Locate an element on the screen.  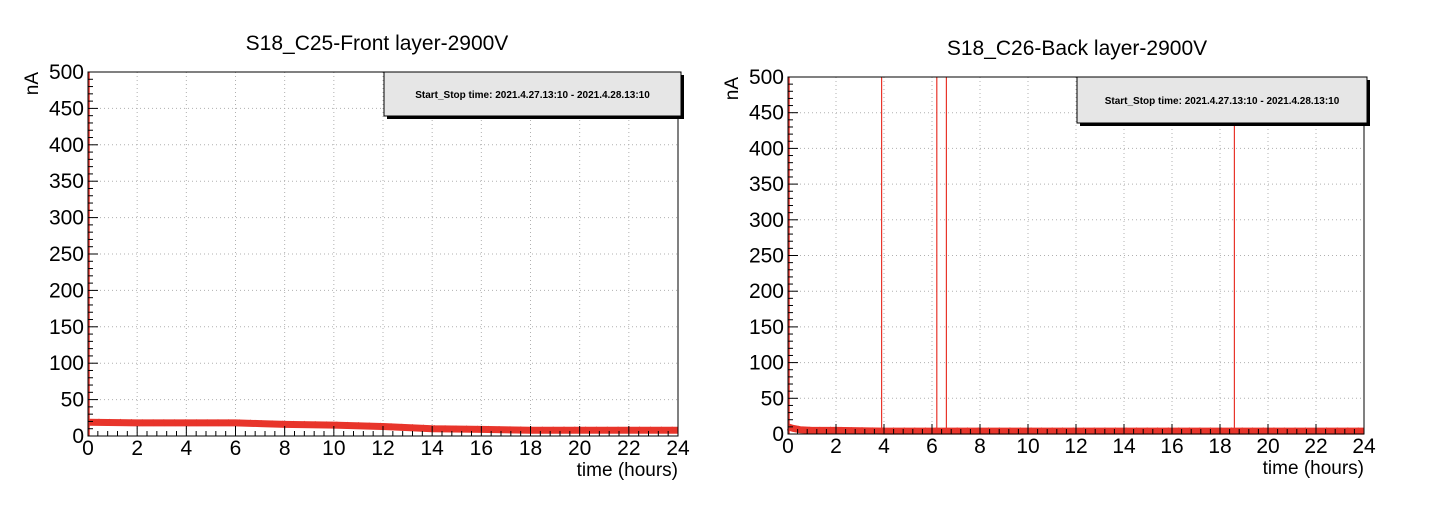
series-line is located at coordinates (382, 426).